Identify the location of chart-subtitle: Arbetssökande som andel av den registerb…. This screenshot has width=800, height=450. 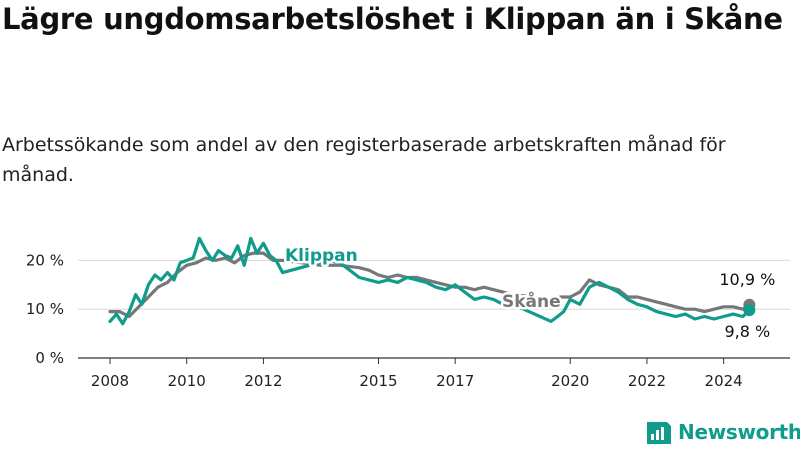
(364, 160).